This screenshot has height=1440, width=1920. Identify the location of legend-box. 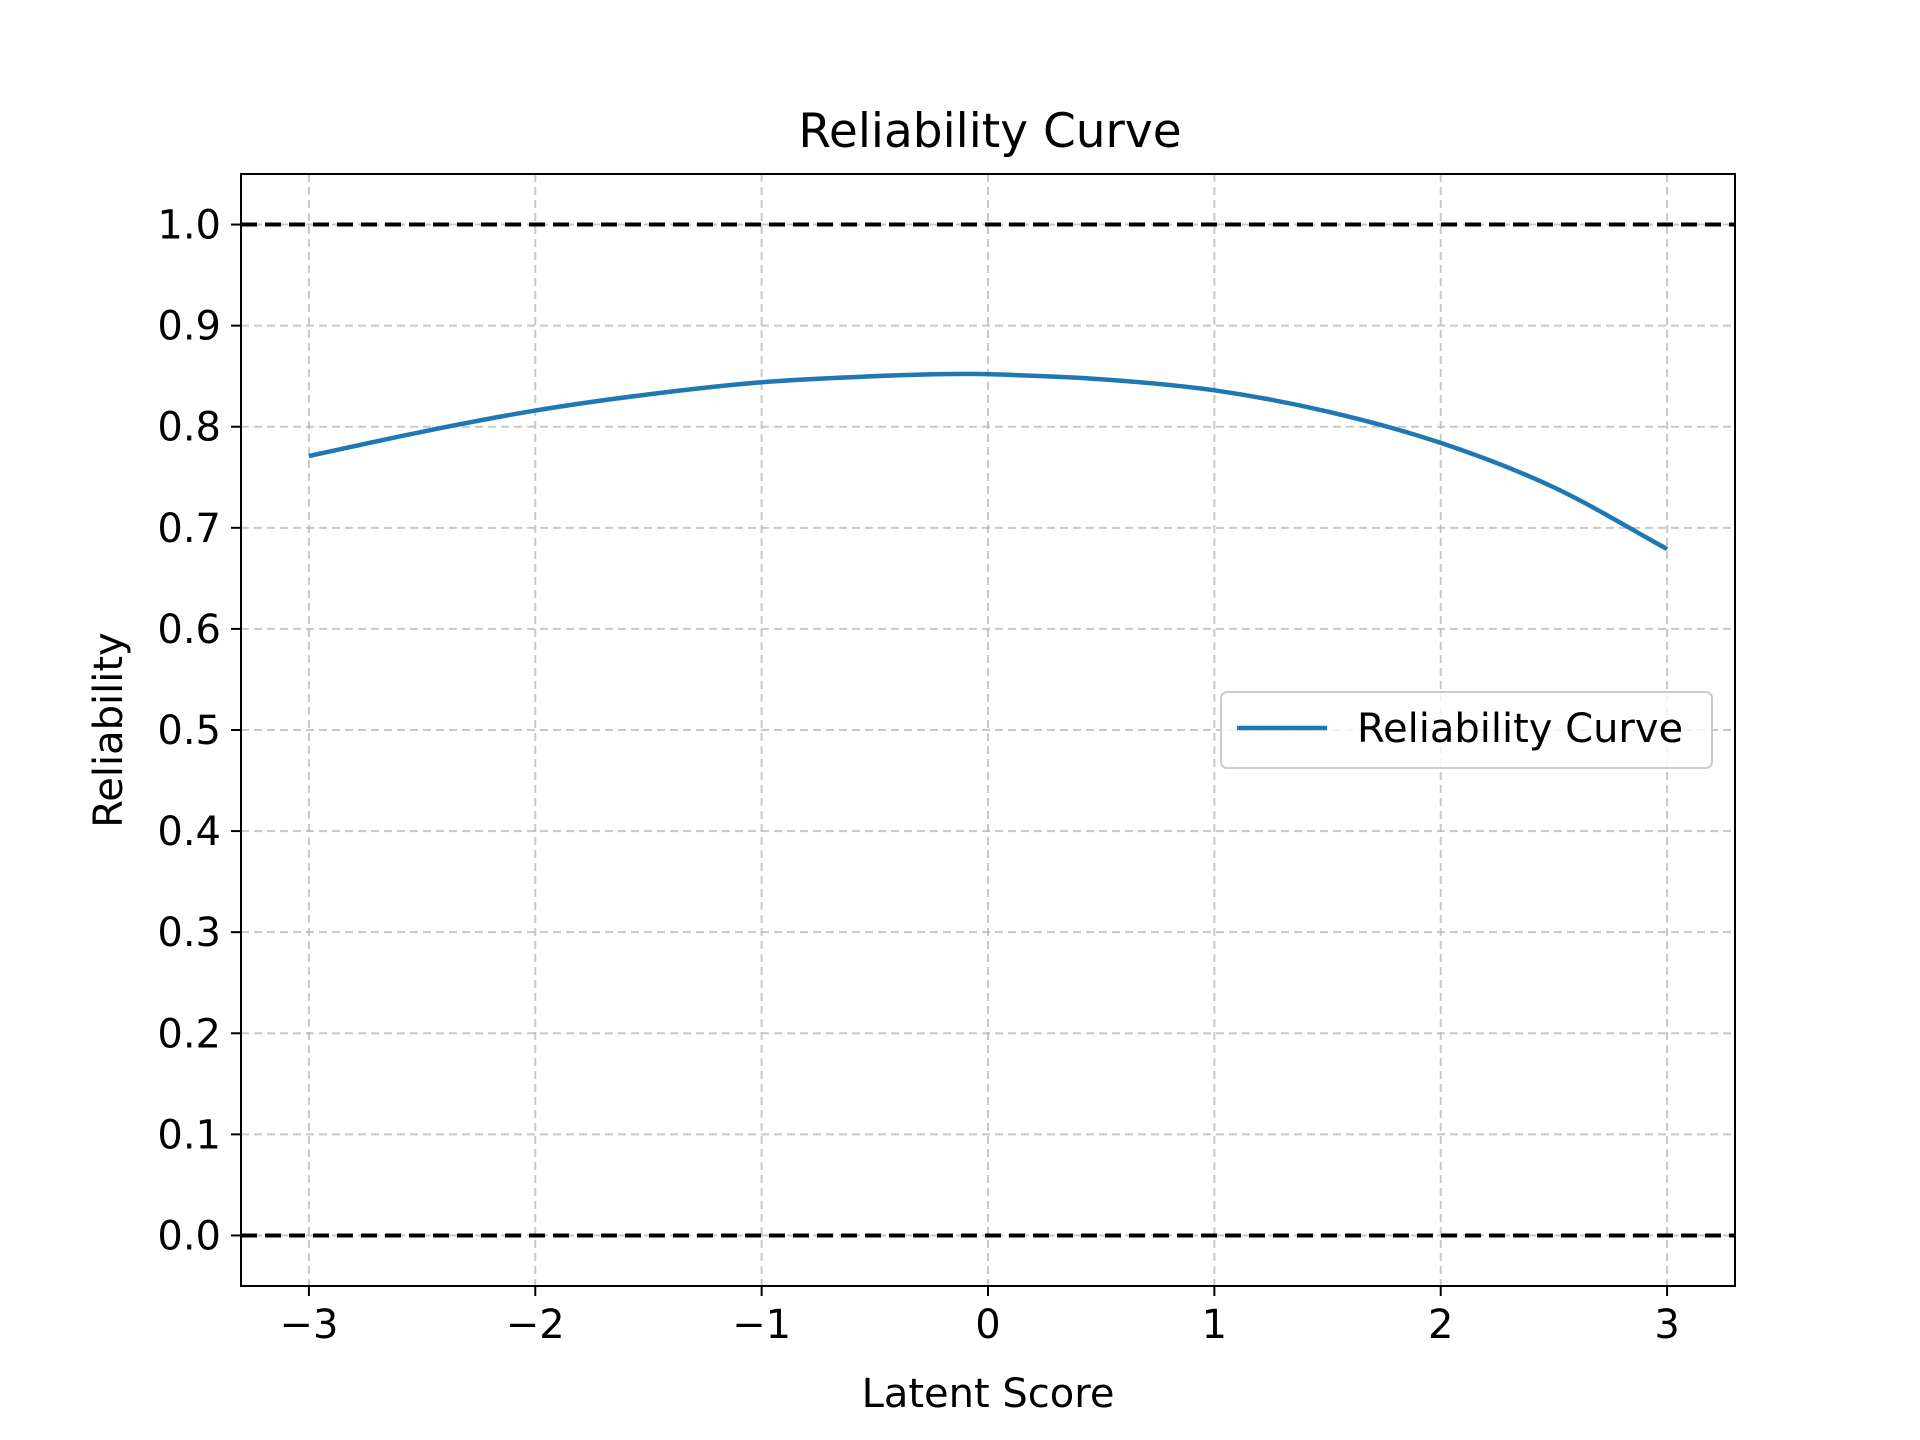
(1466, 730).